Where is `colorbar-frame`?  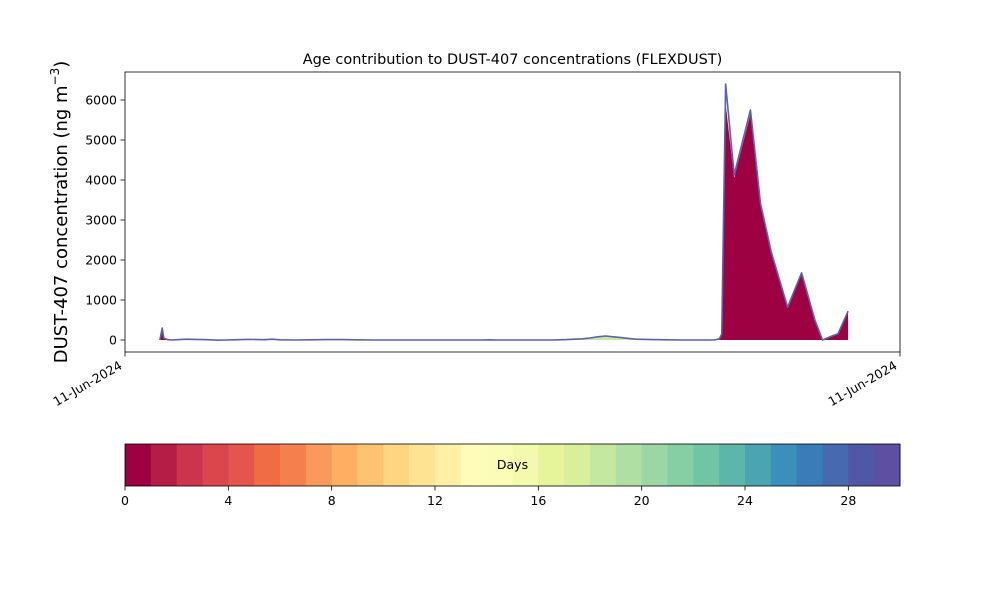 colorbar-frame is located at coordinates (512, 465).